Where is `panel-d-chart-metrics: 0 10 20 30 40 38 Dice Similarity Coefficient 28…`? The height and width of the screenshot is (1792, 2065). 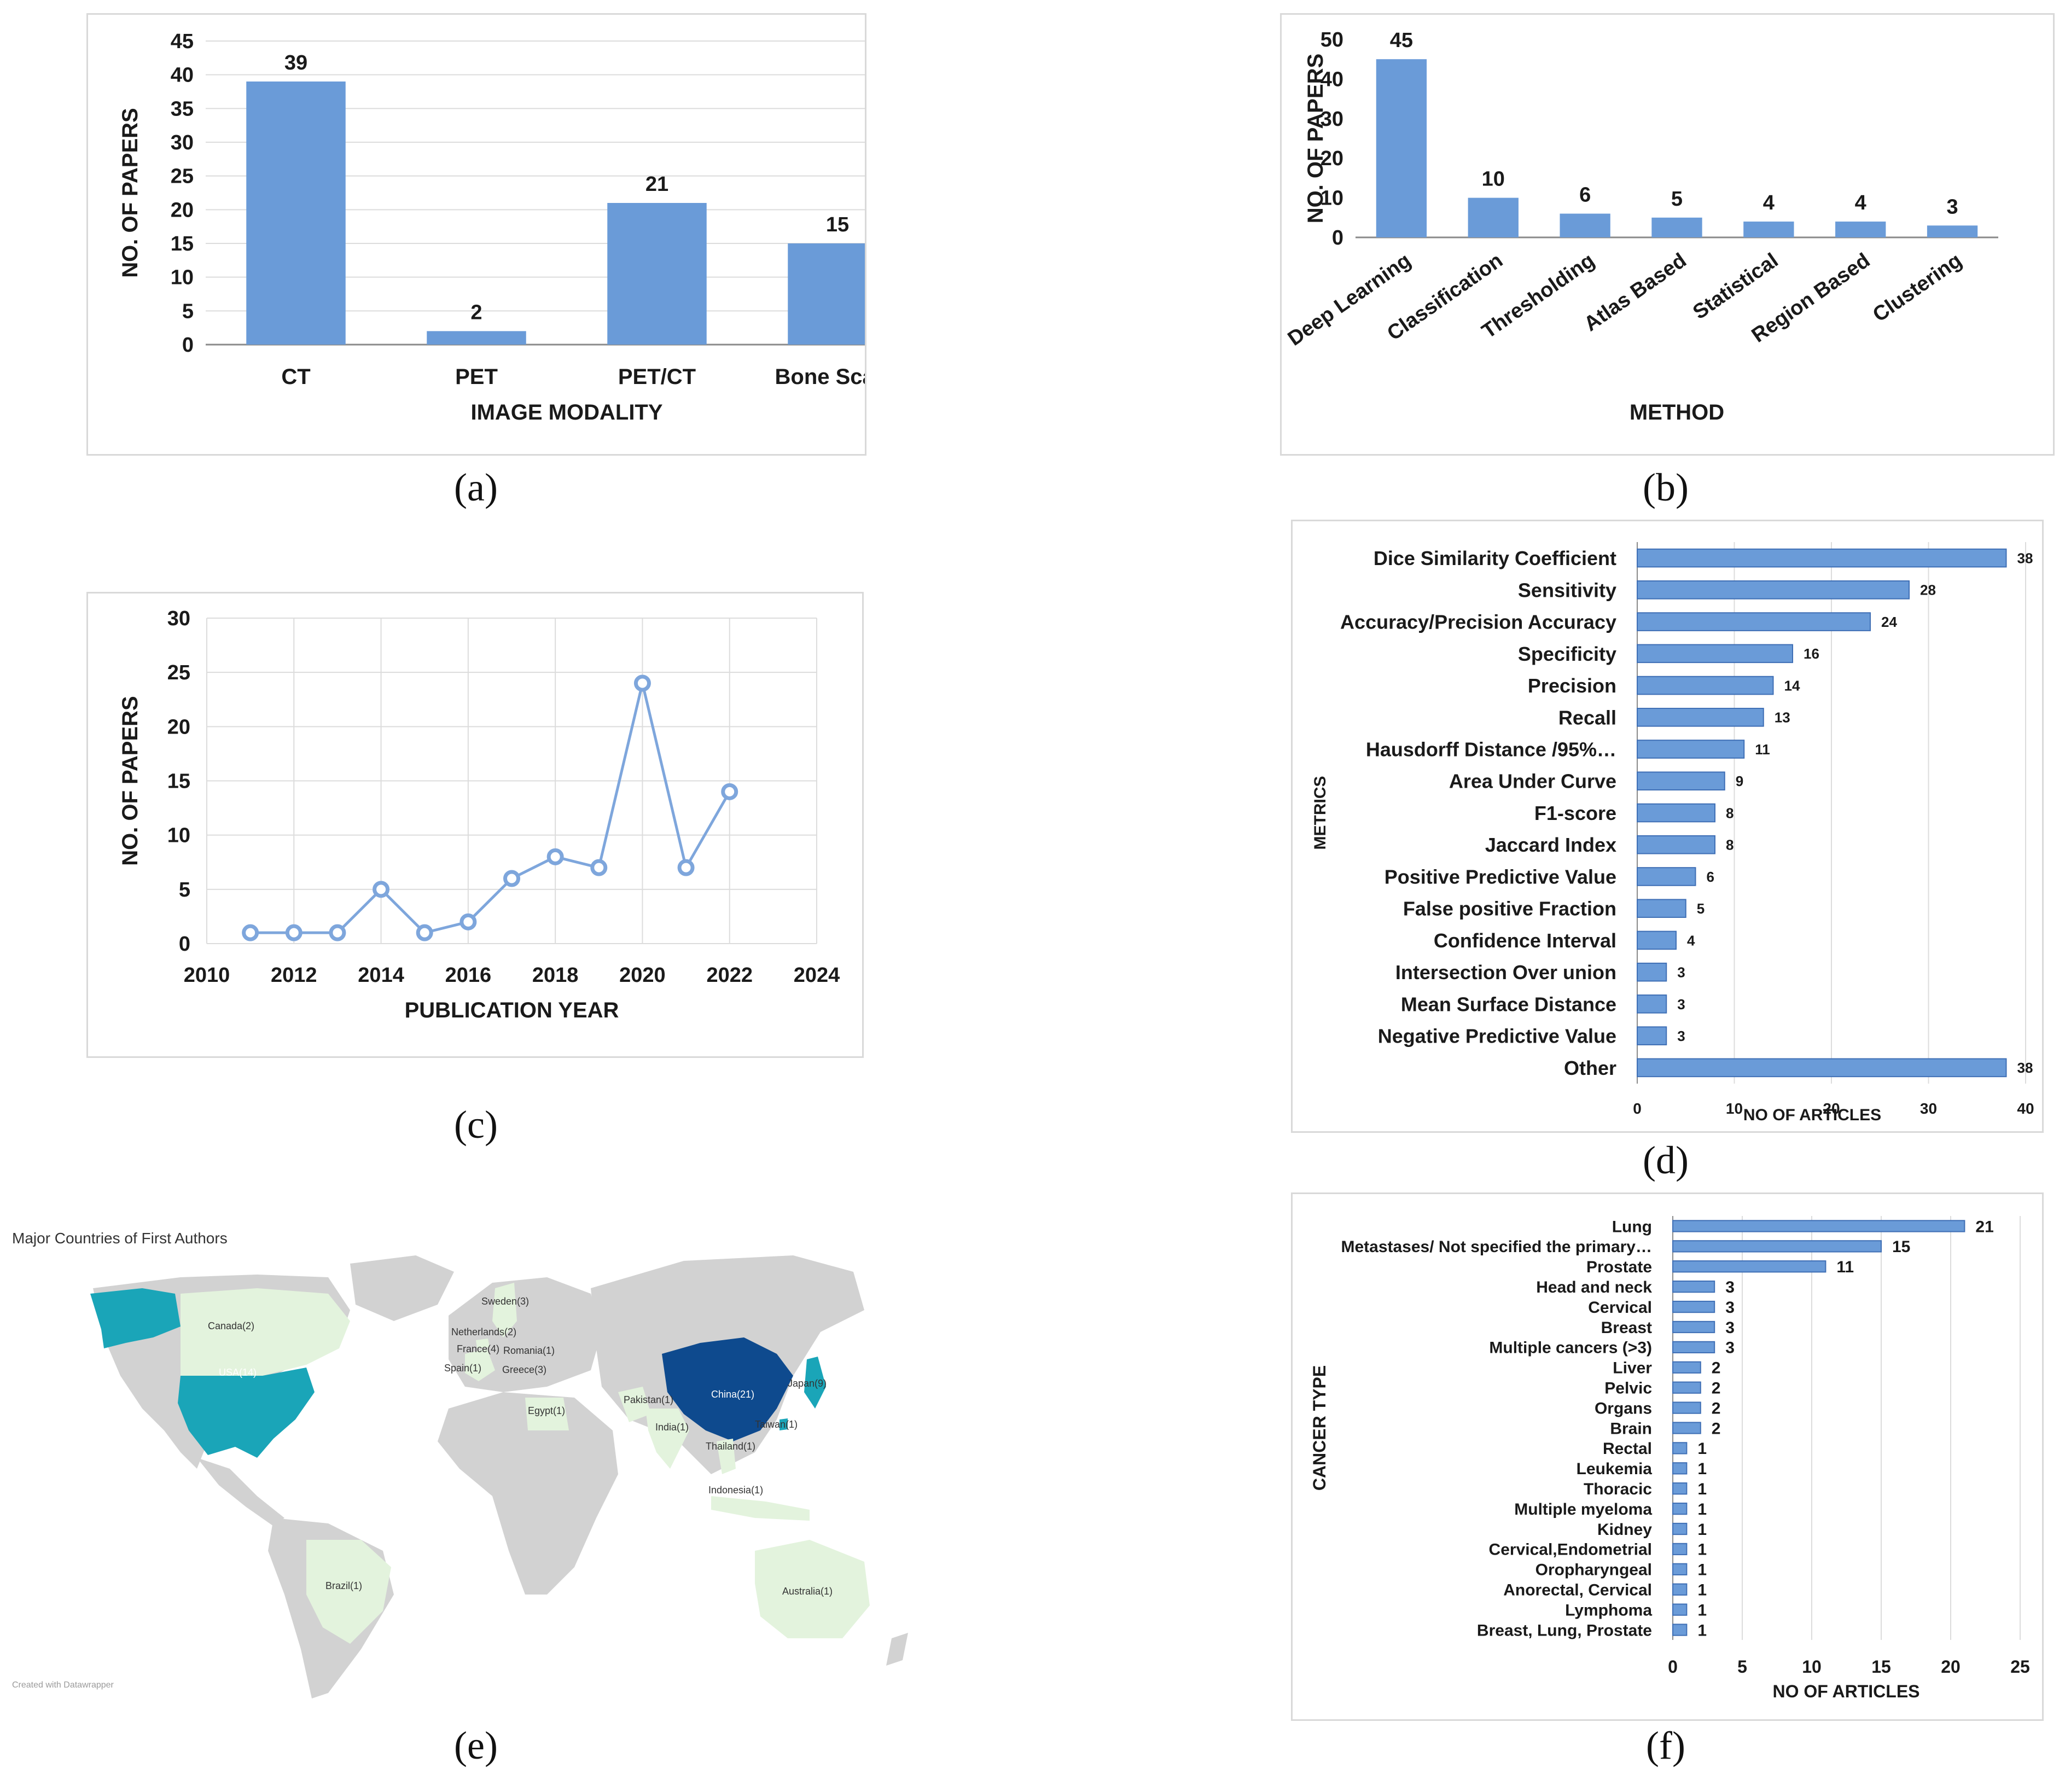 panel-d-chart-metrics: 0 10 20 30 40 38 Dice Similarity Coefficient 28… is located at coordinates (1667, 827).